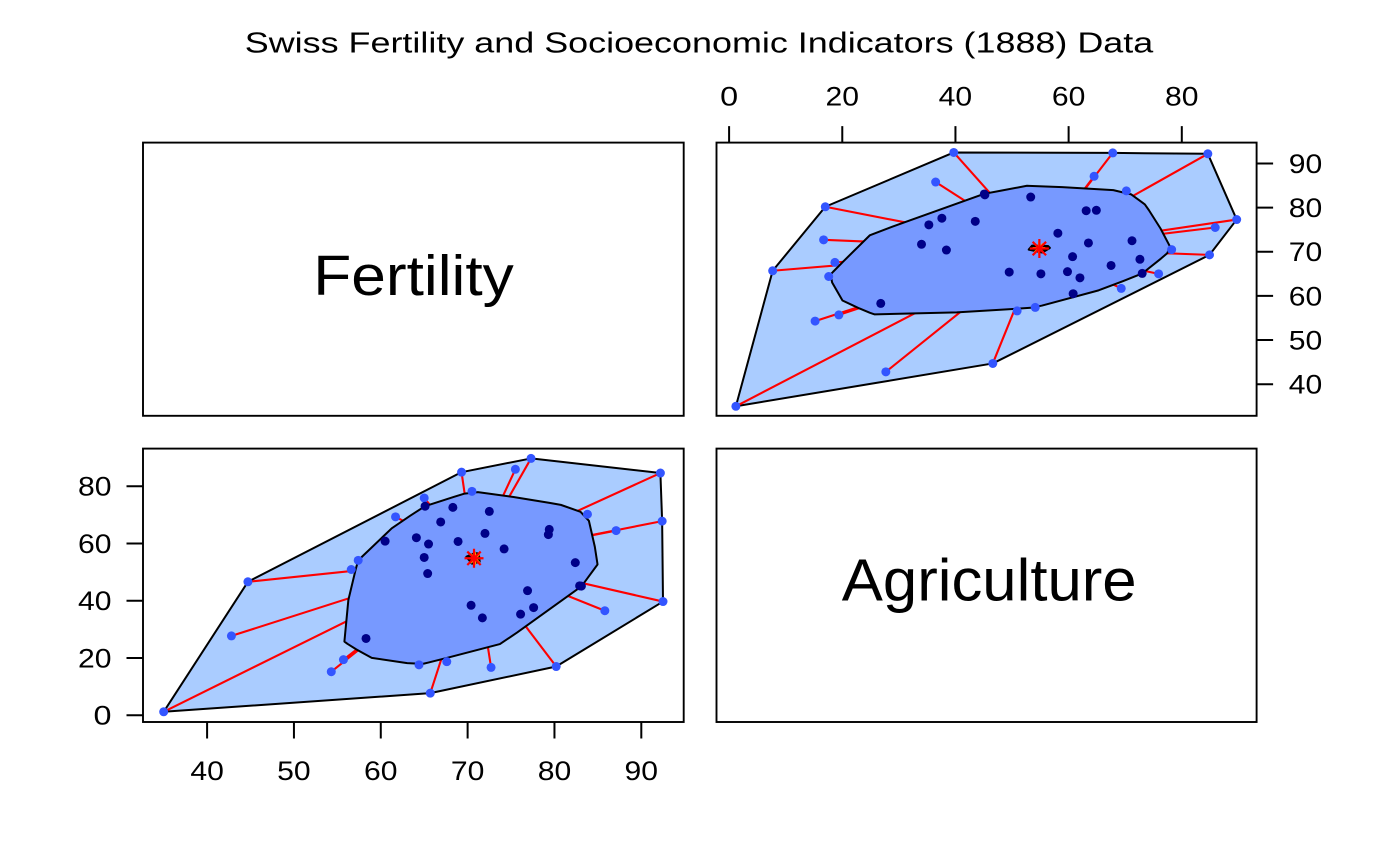 Image resolution: width=1400 pixels, height=866 pixels. I want to click on svg-text: Fertility, so click(413, 276).